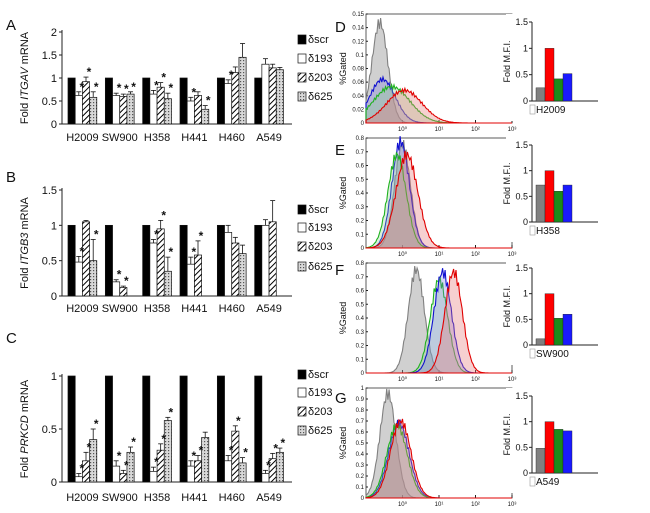  Describe the element at coordinates (82, 498) in the screenshot. I see `category-label: H2009` at that location.